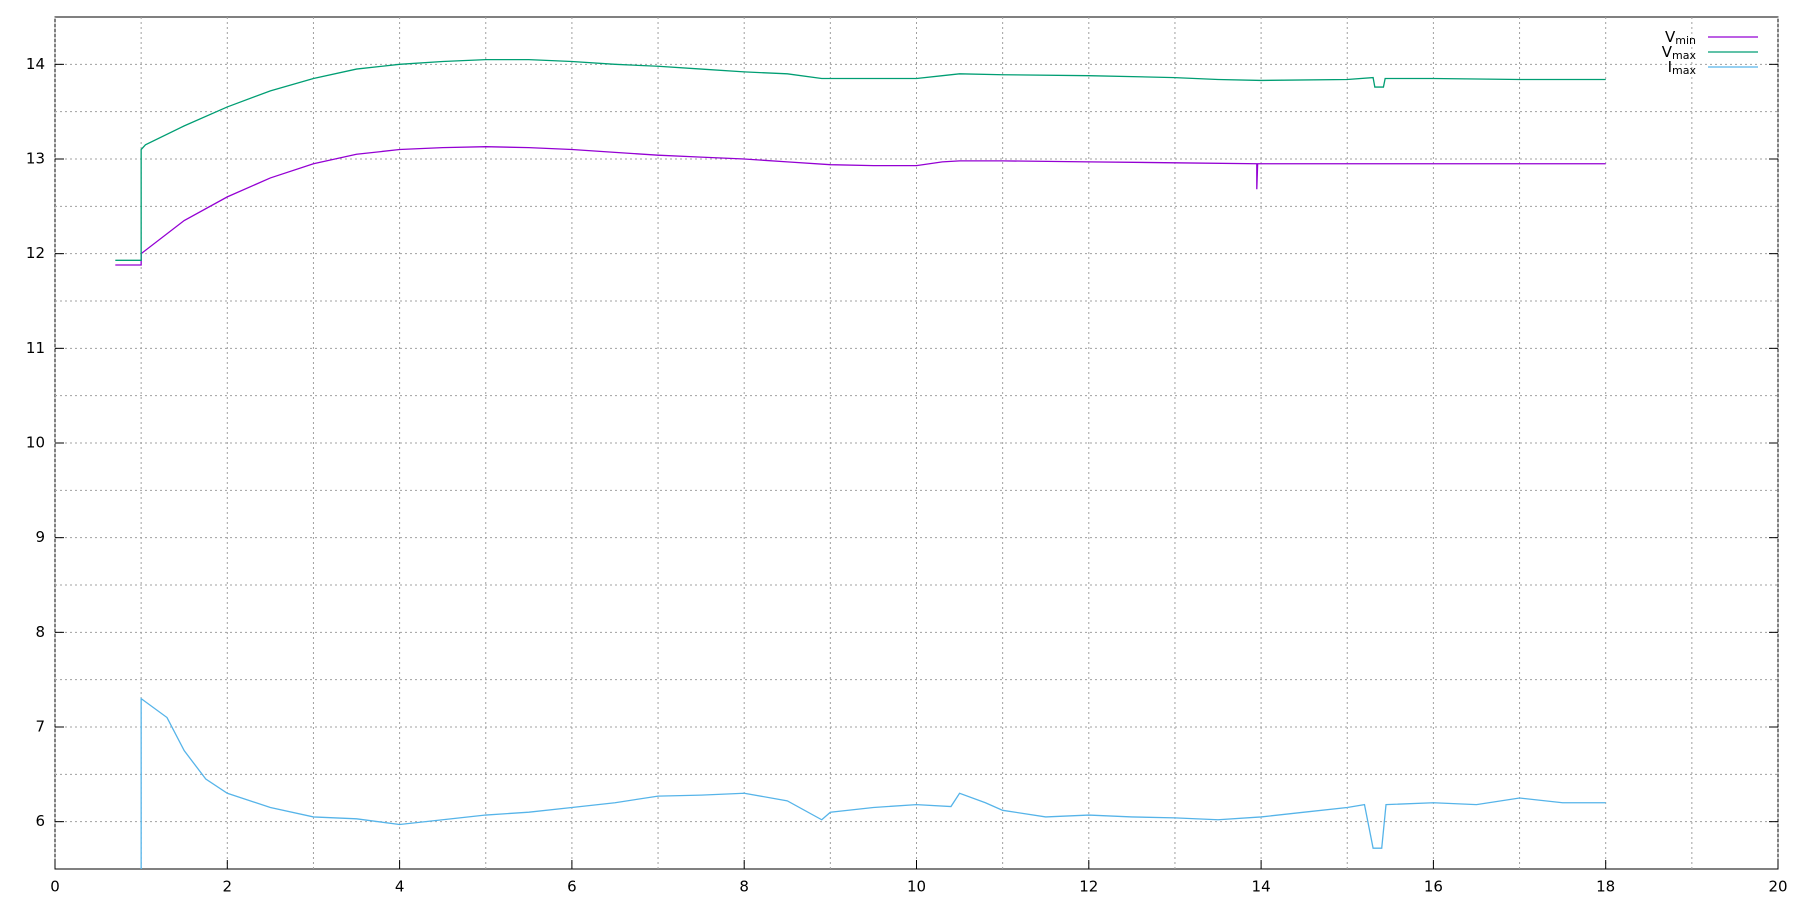 The image size is (1800, 900). I want to click on legend-sub: min, so click(1685, 40).